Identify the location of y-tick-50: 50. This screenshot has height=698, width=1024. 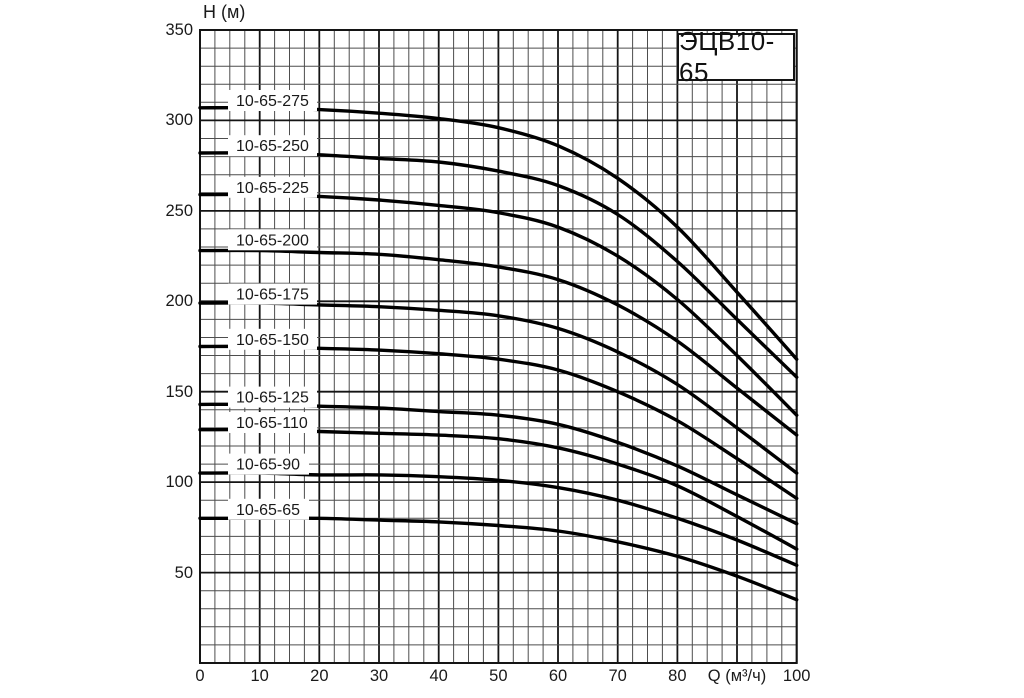
(183, 572).